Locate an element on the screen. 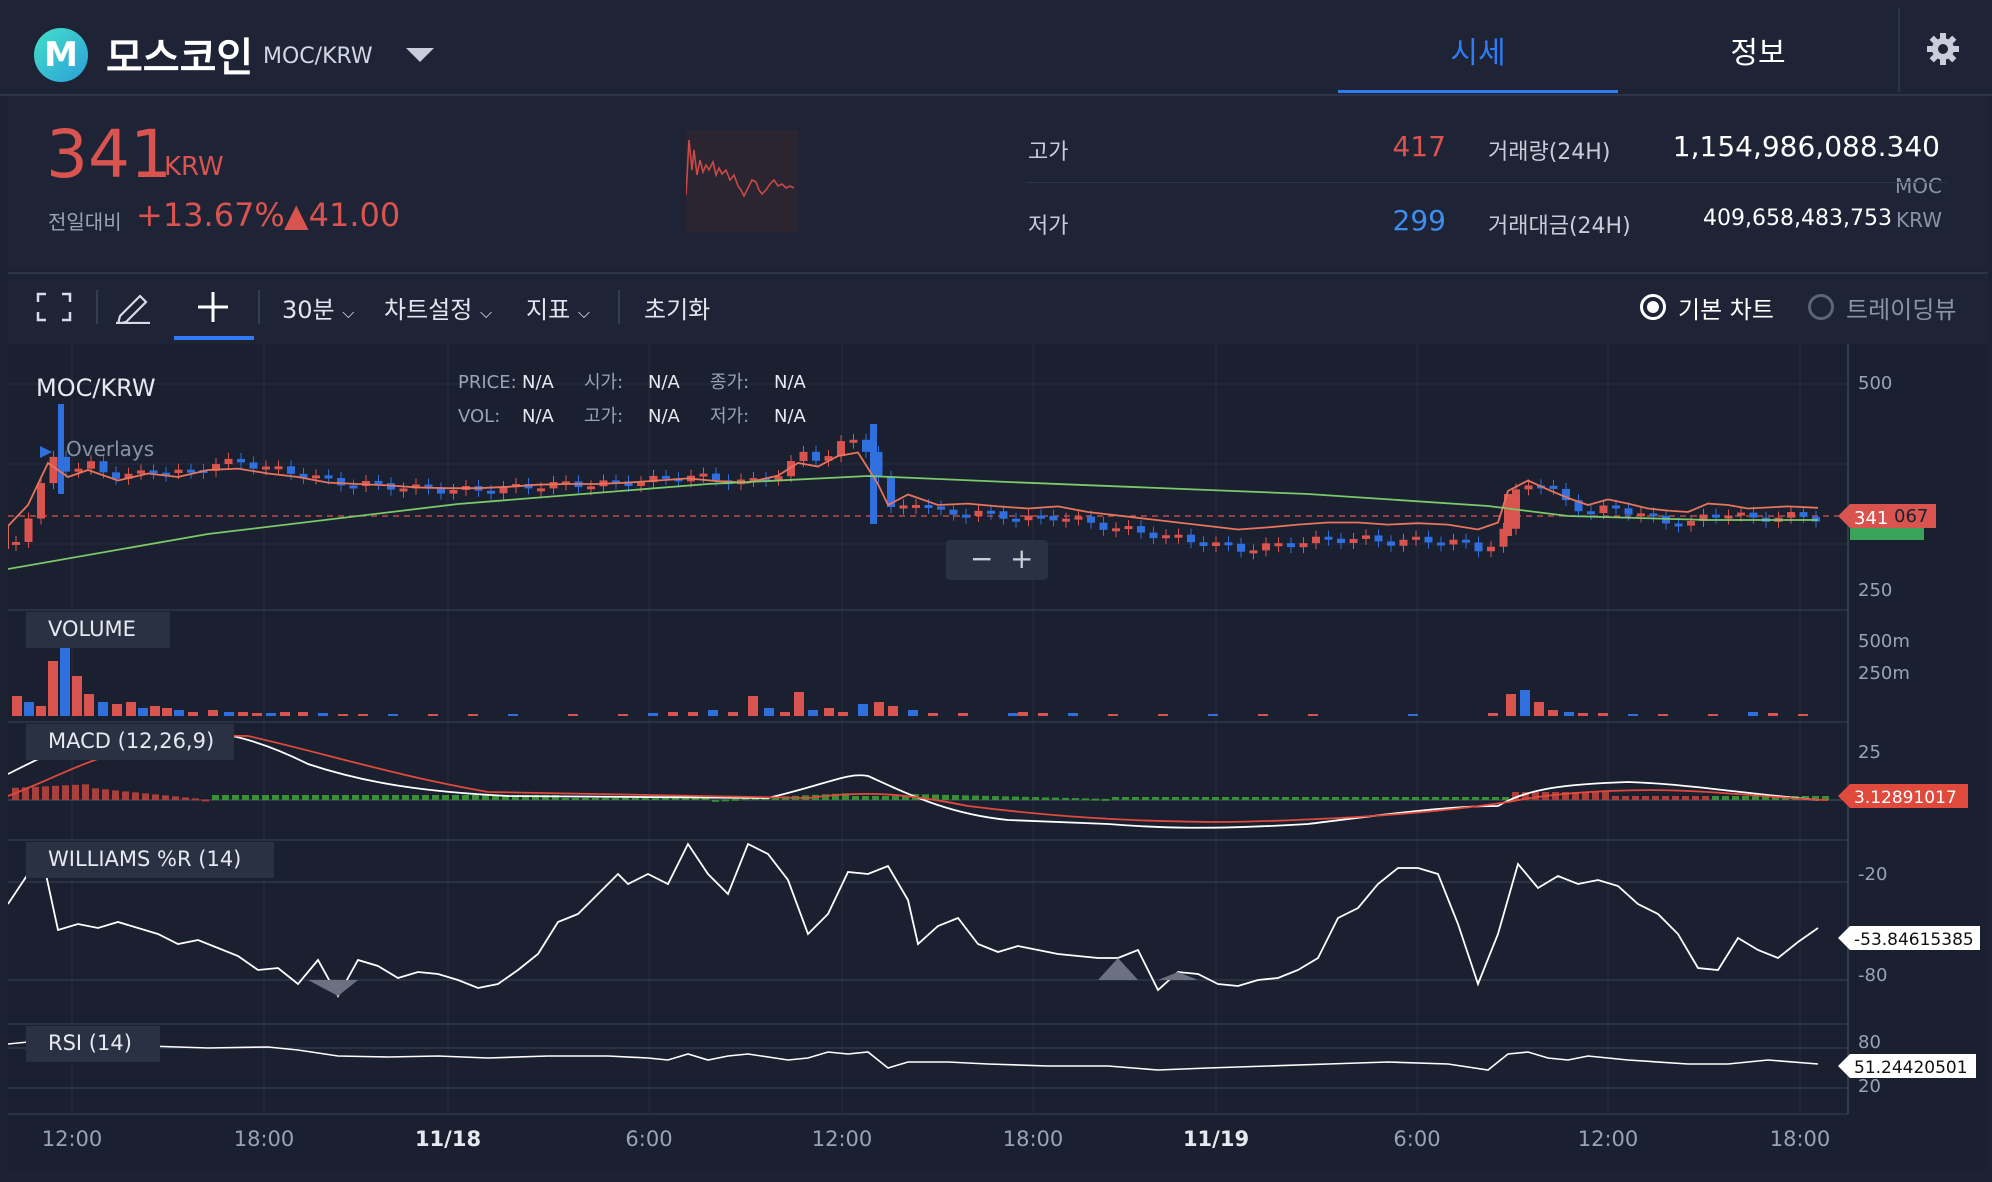 The height and width of the screenshot is (1182, 1992). oversold-fill is located at coordinates (333, 988).